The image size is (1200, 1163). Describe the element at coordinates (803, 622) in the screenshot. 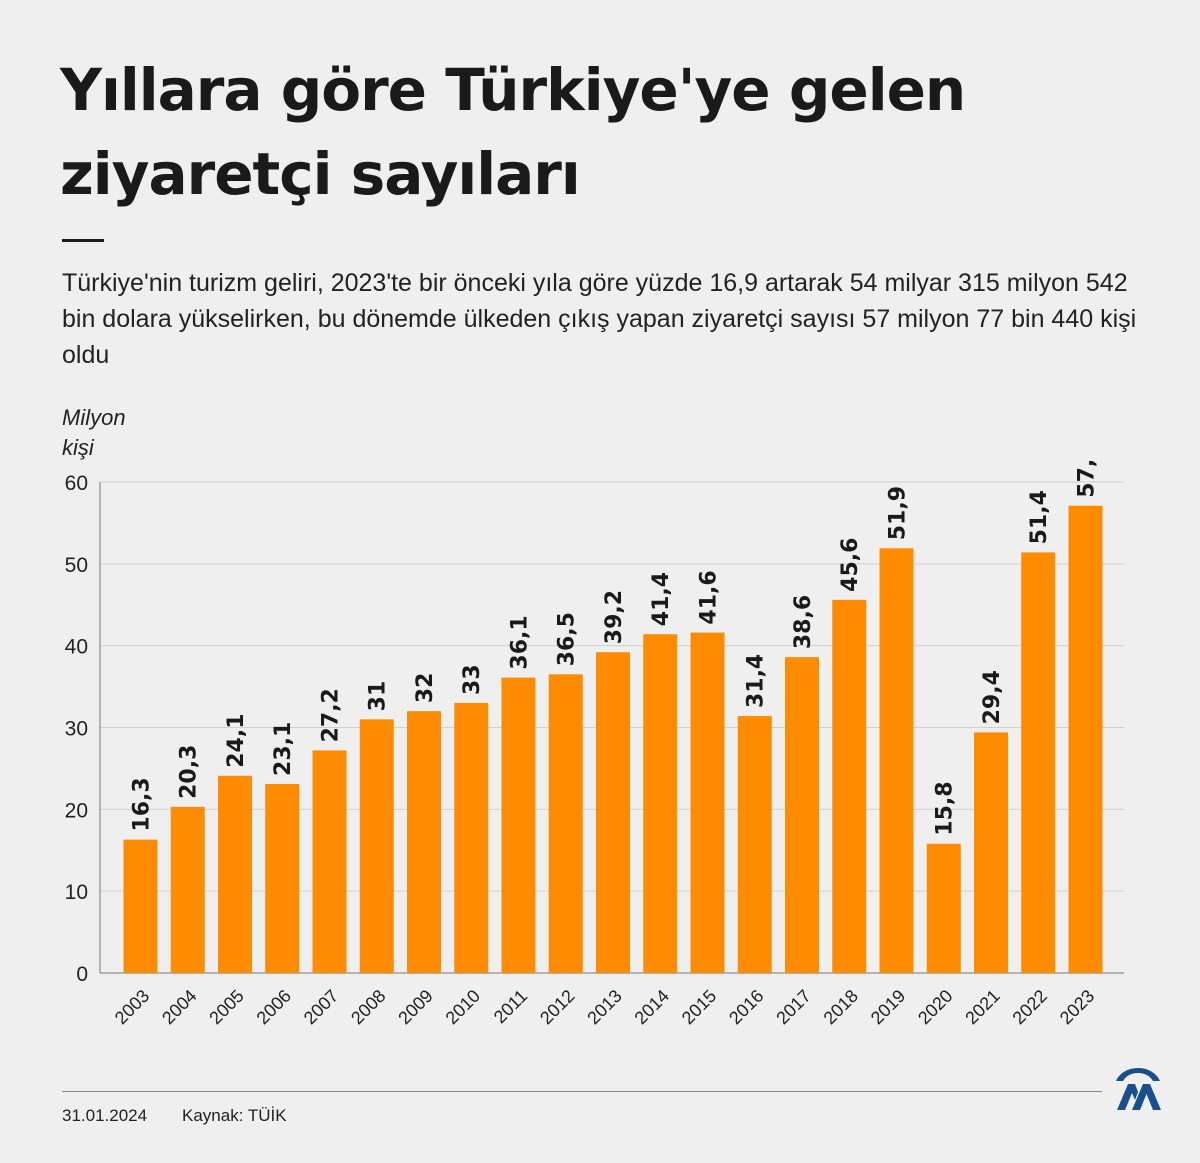

I see `data-label: 38,6` at that location.